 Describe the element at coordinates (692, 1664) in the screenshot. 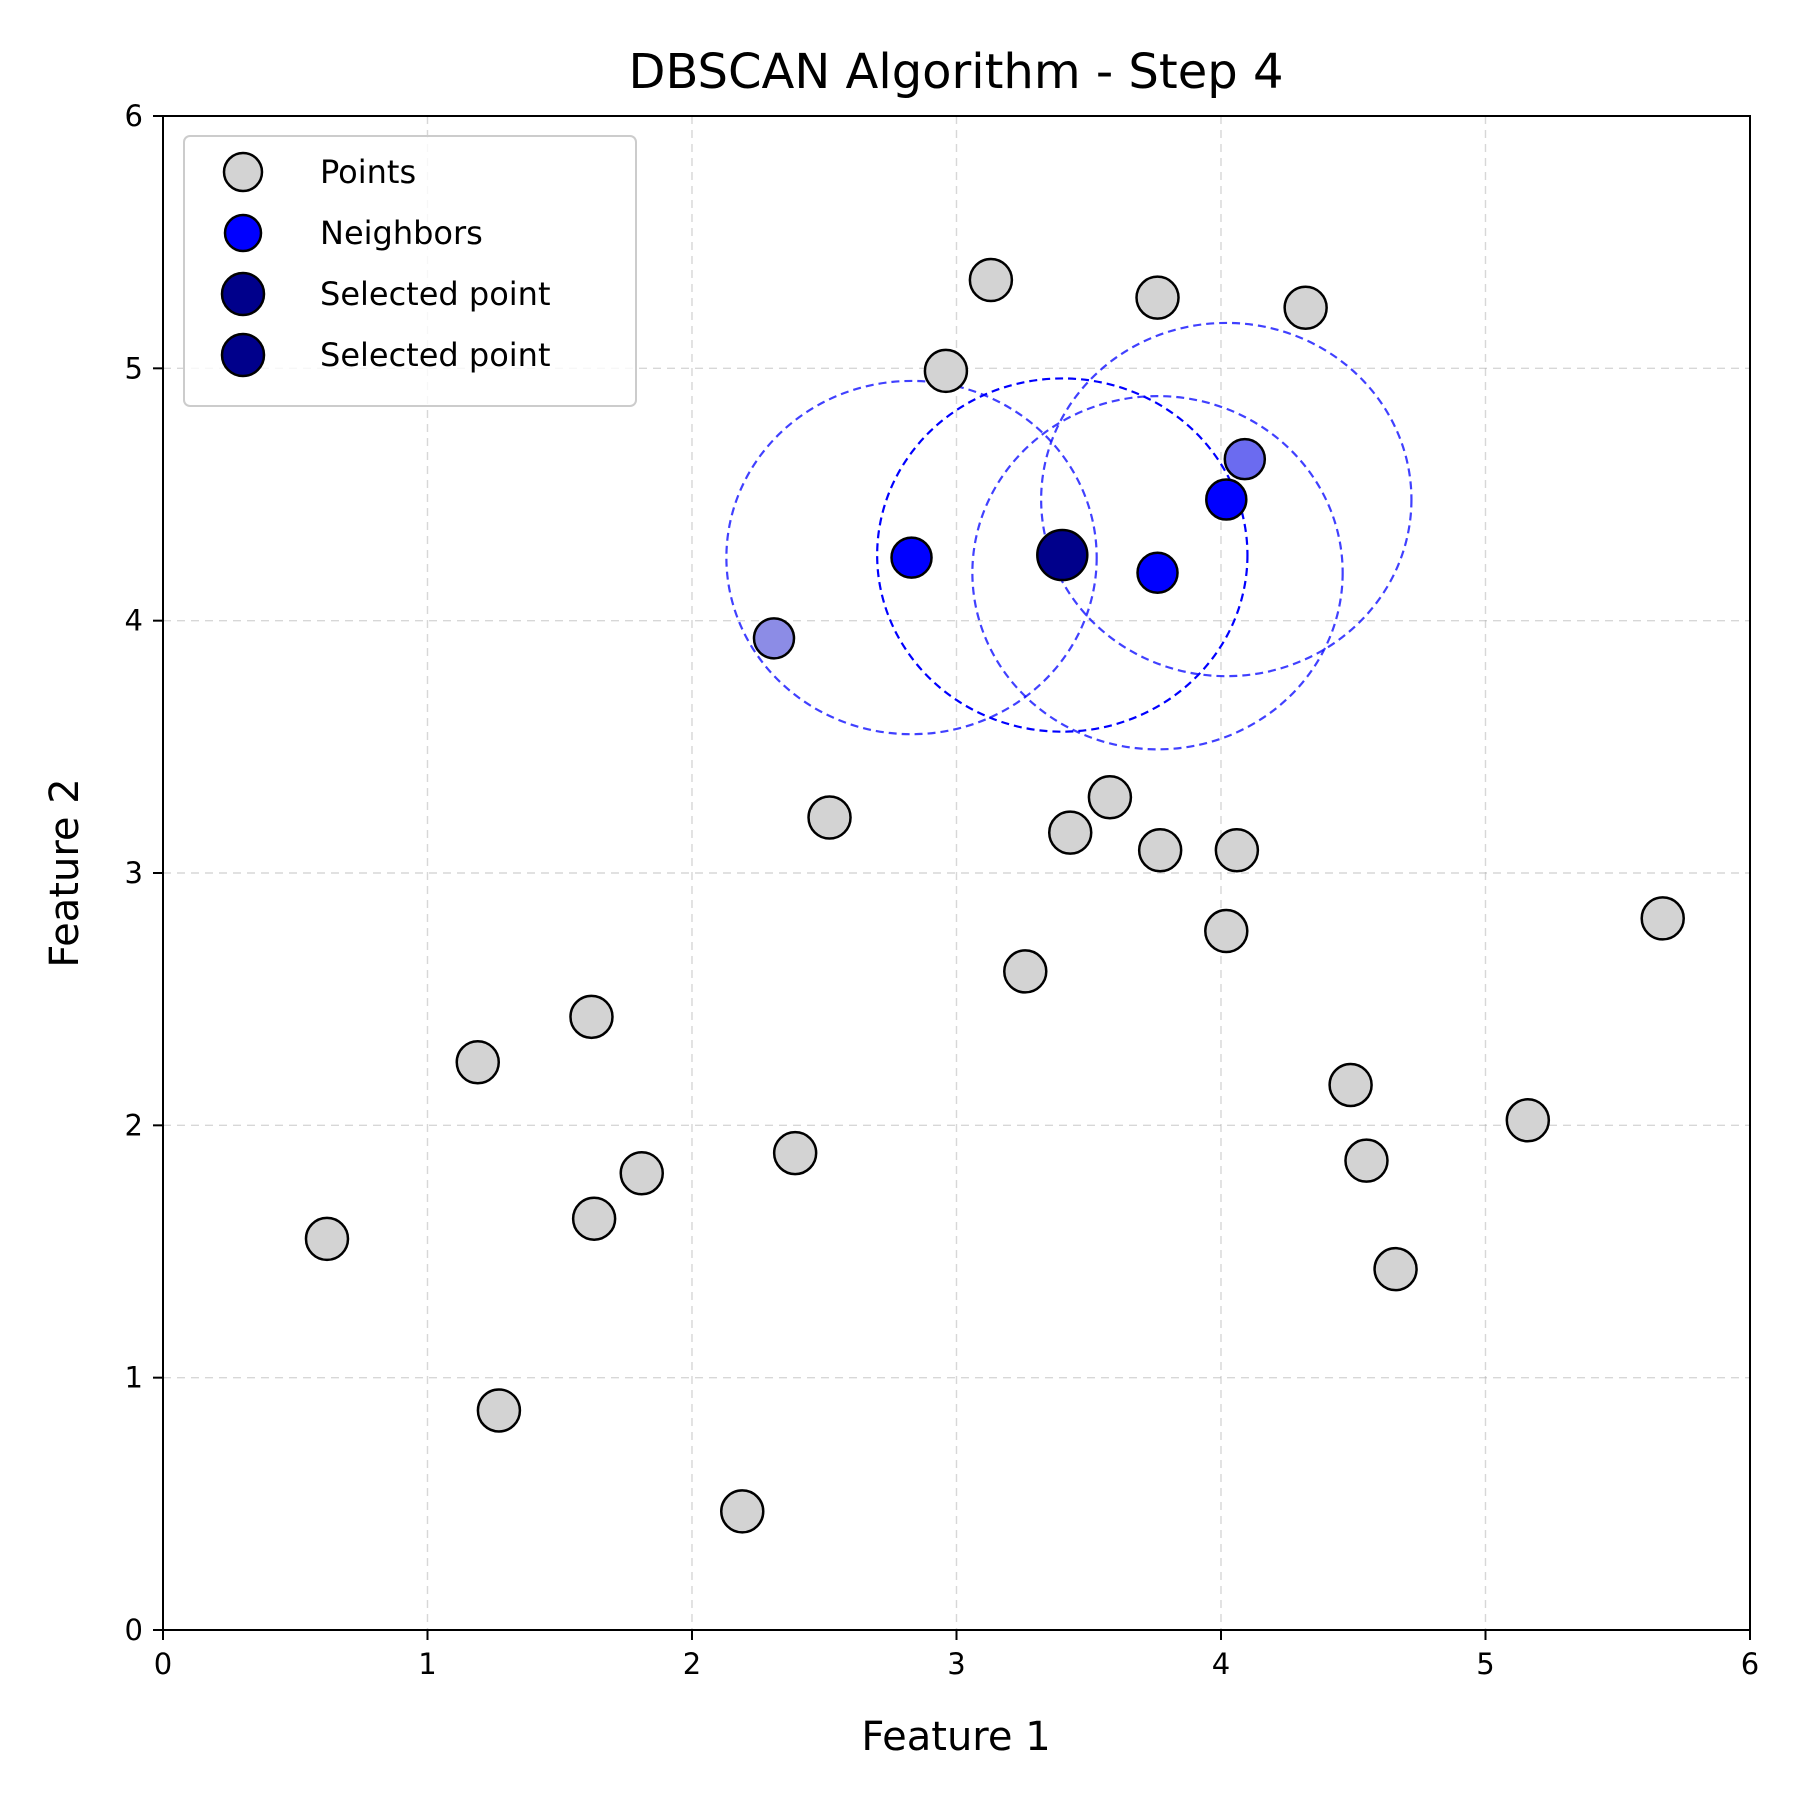

I see `x-tick-label: 2` at that location.